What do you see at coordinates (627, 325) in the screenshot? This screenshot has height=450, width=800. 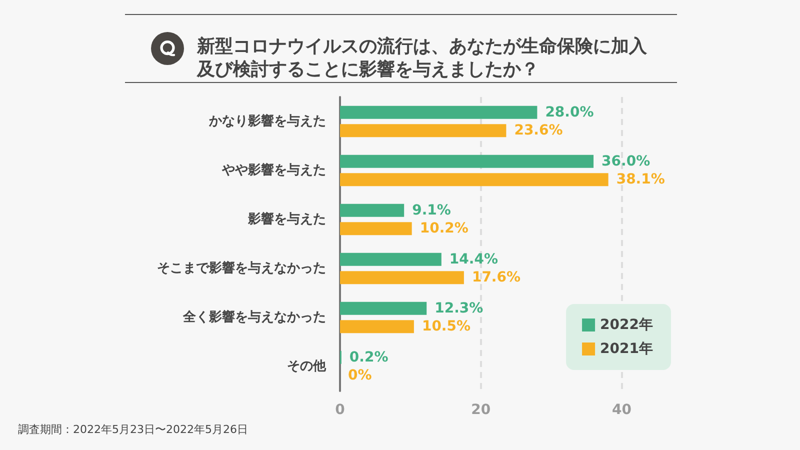 I see `legend-label: 2022年` at bounding box center [627, 325].